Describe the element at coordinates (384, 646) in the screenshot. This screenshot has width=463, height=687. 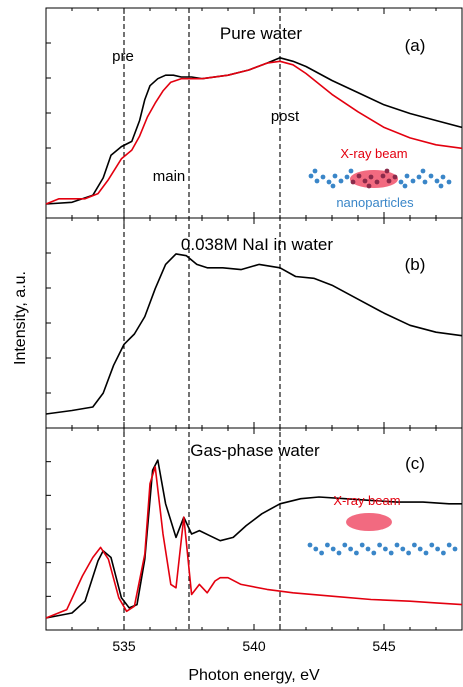
I see `x-tick-label: 545` at that location.